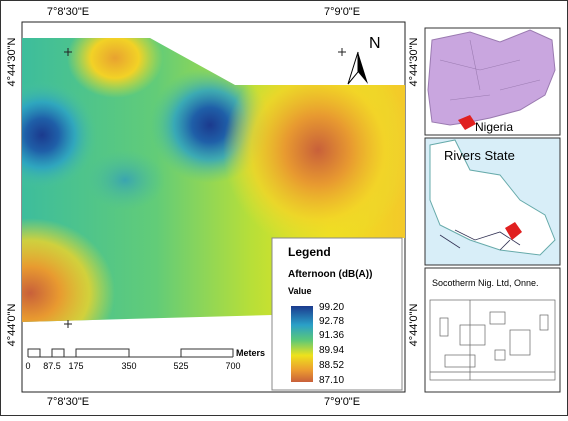 The width and height of the screenshot is (568, 421). Describe the element at coordinates (75, 366) in the screenshot. I see `scale-label: 175` at that location.